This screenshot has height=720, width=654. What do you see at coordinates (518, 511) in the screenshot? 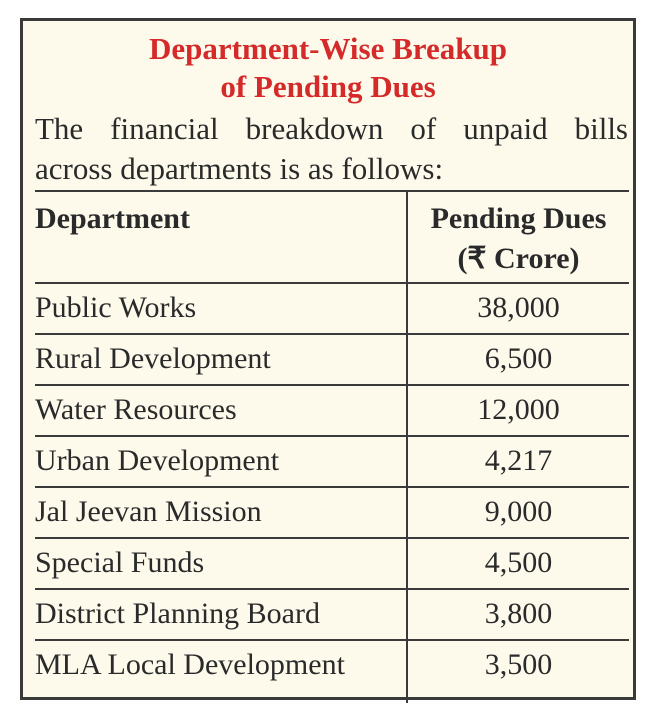
I see `row-dues: 9,000` at bounding box center [518, 511].